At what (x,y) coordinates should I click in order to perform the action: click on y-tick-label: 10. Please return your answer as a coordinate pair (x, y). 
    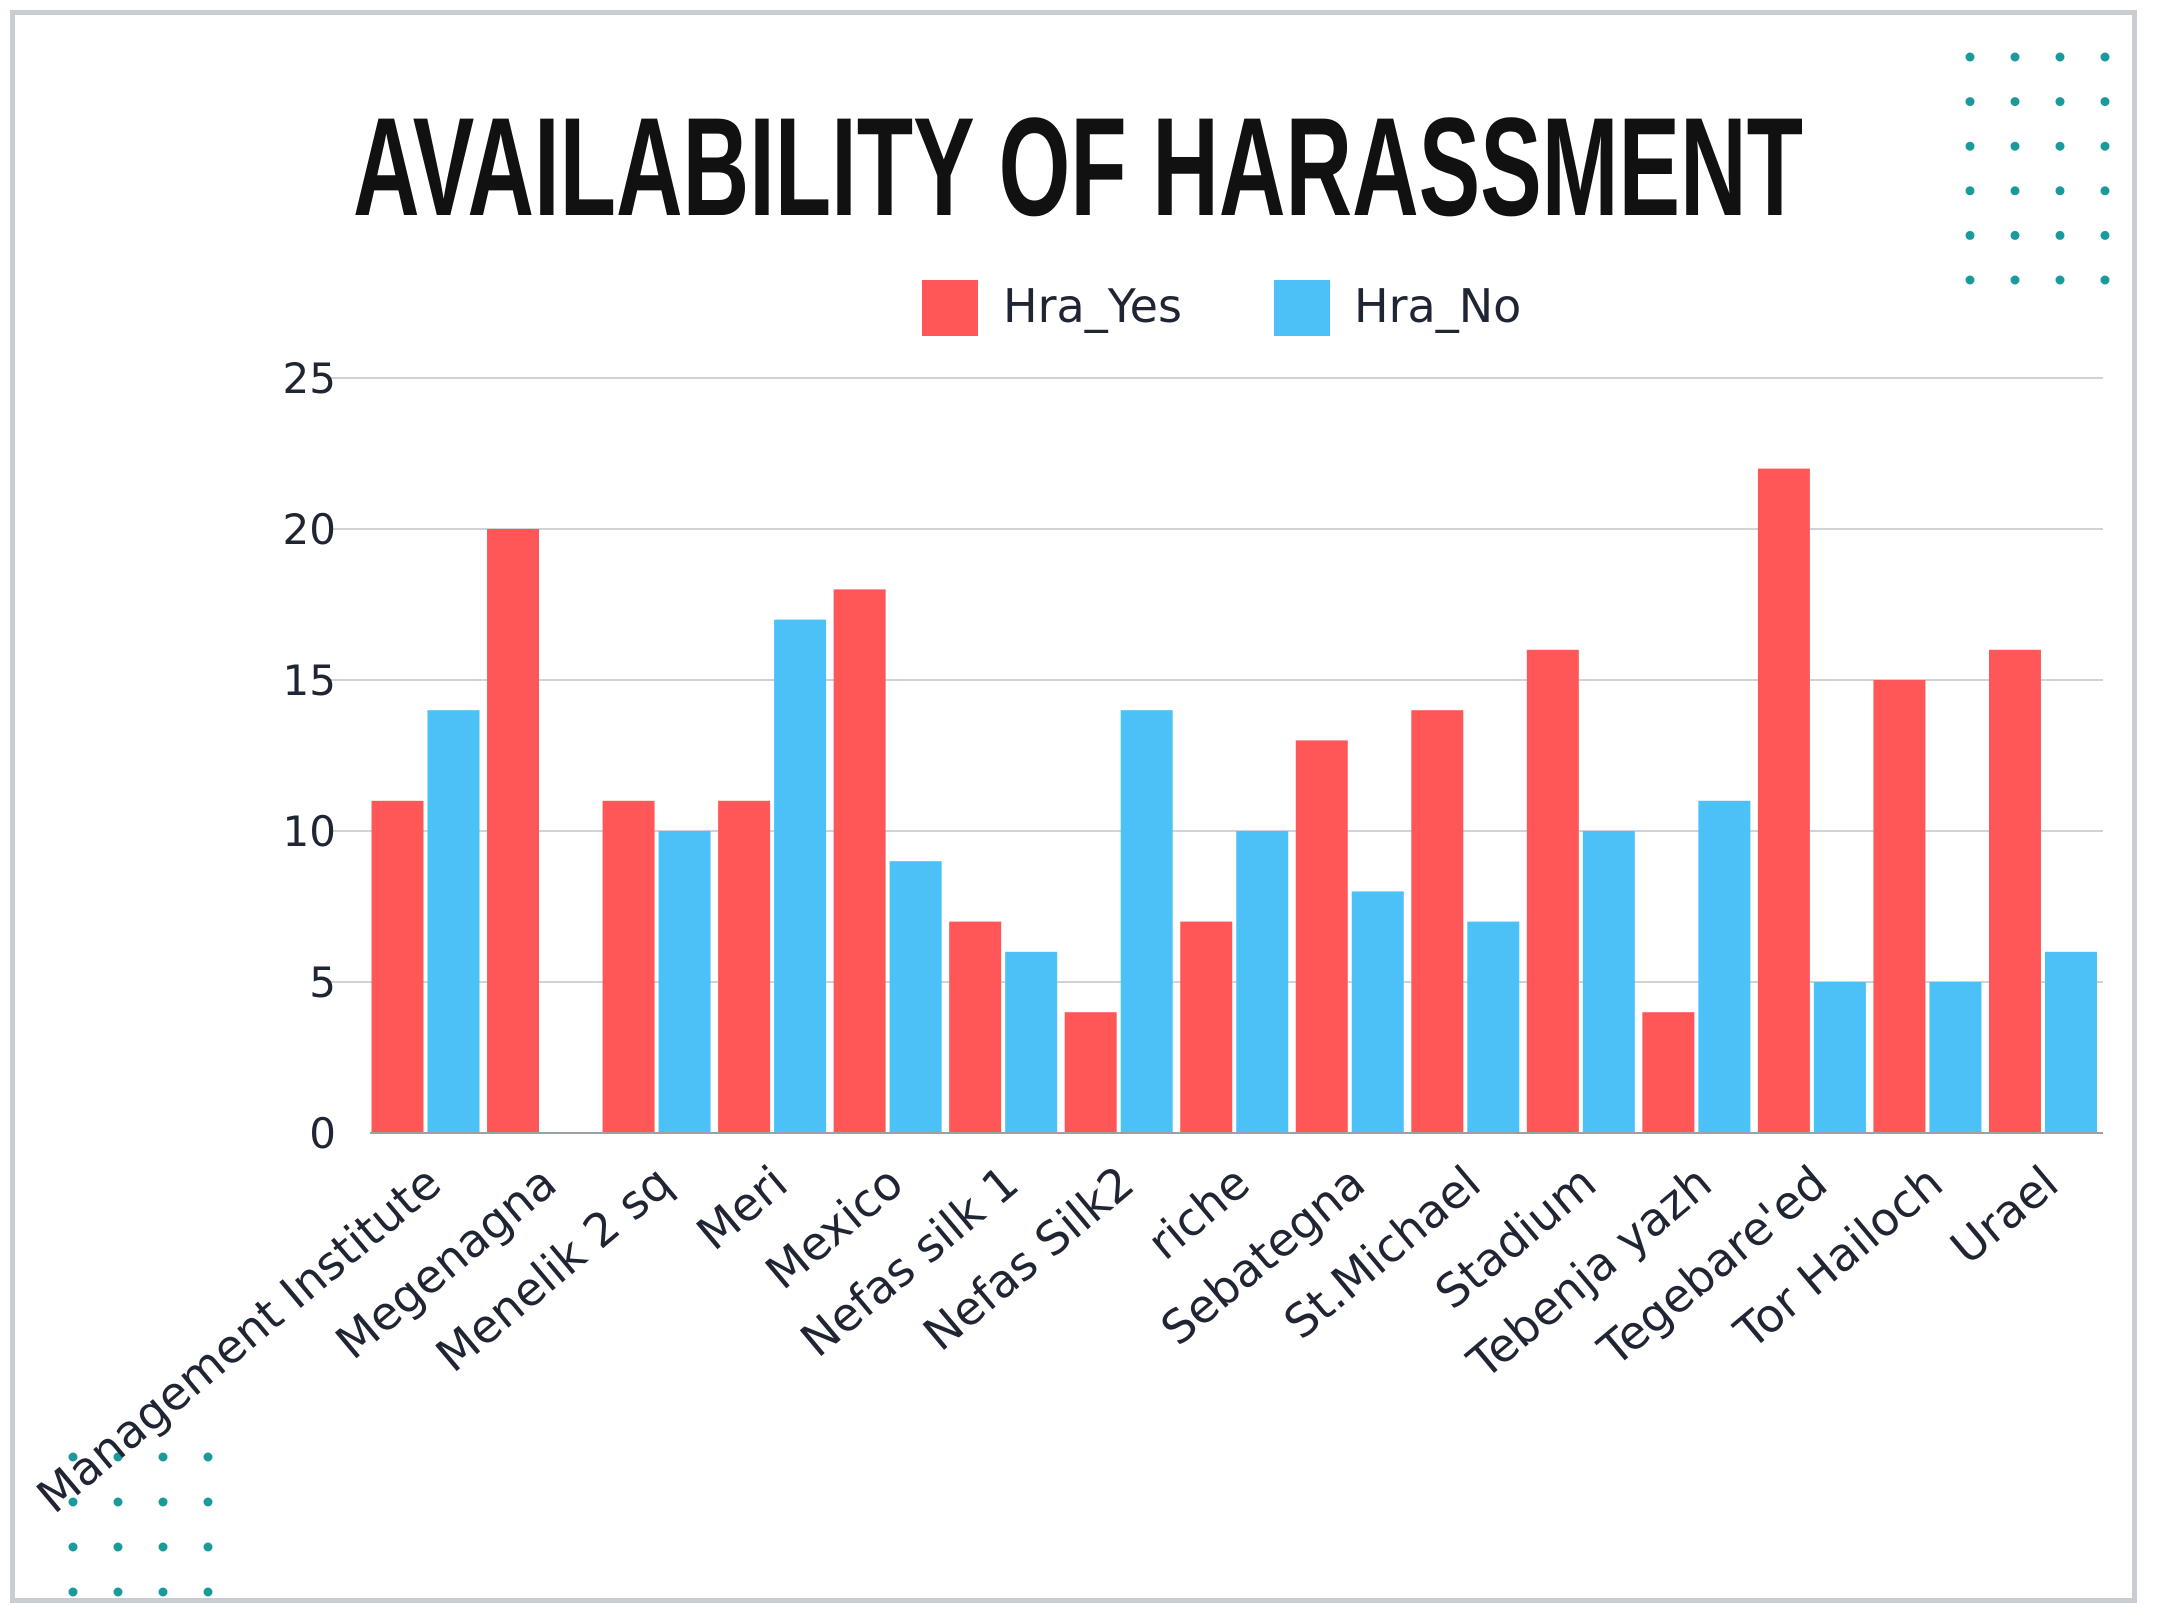
    Looking at the image, I should click on (309, 831).